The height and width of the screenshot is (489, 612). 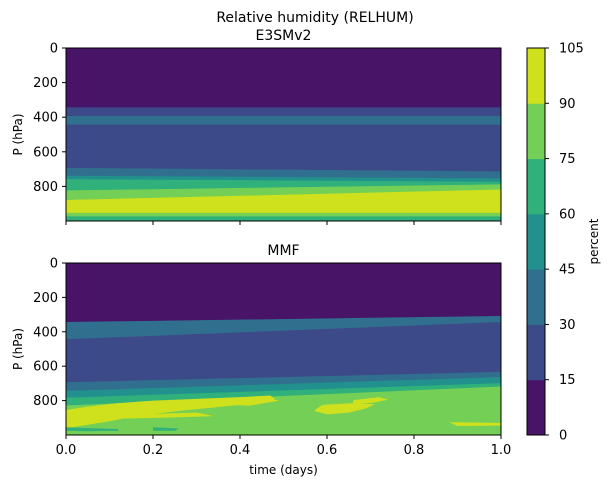 What do you see at coordinates (284, 36) in the screenshot?
I see `panel-title: E3SMv2` at bounding box center [284, 36].